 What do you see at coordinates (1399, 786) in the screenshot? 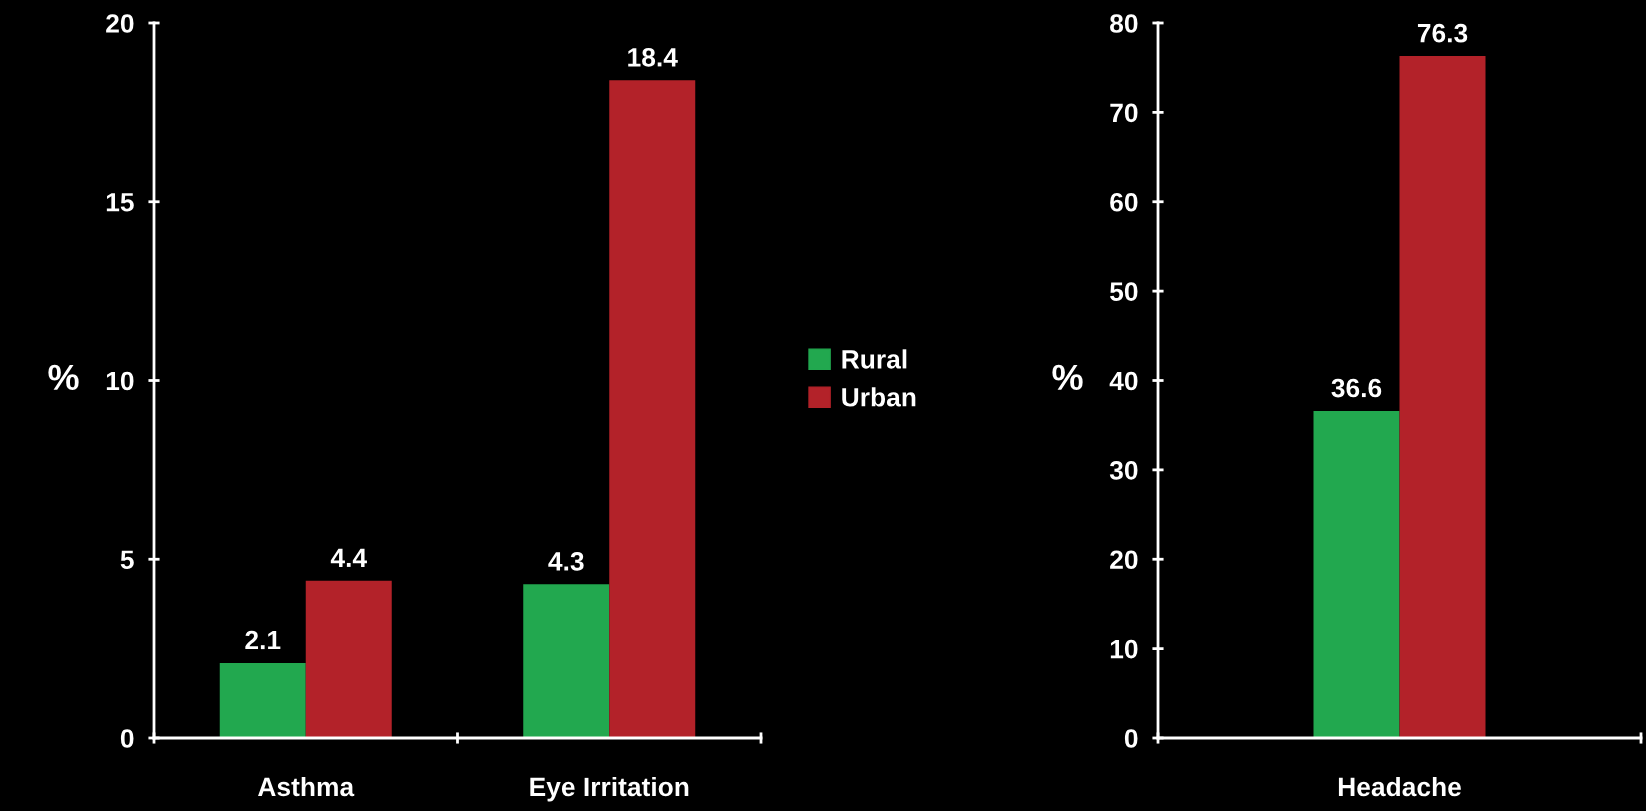
I see `x-tick-label: Headache` at bounding box center [1399, 786].